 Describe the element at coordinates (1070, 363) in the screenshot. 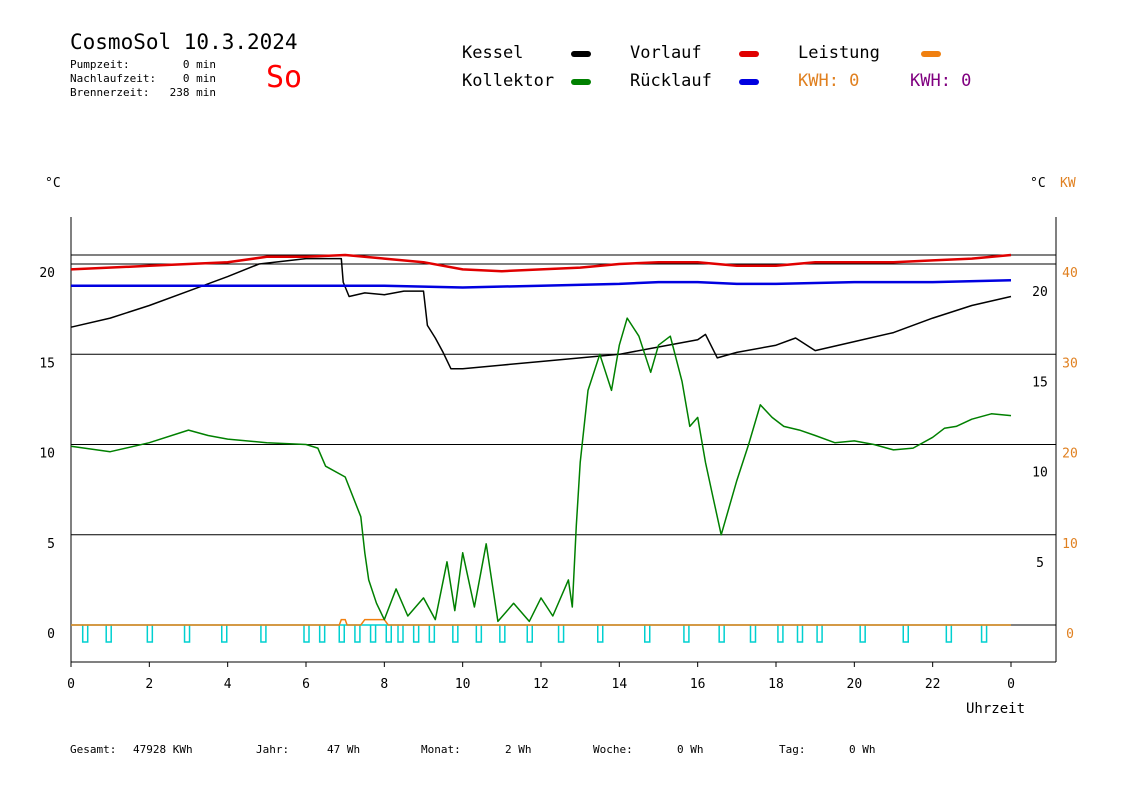

I see `y-tick-label-right-kw: 30` at that location.